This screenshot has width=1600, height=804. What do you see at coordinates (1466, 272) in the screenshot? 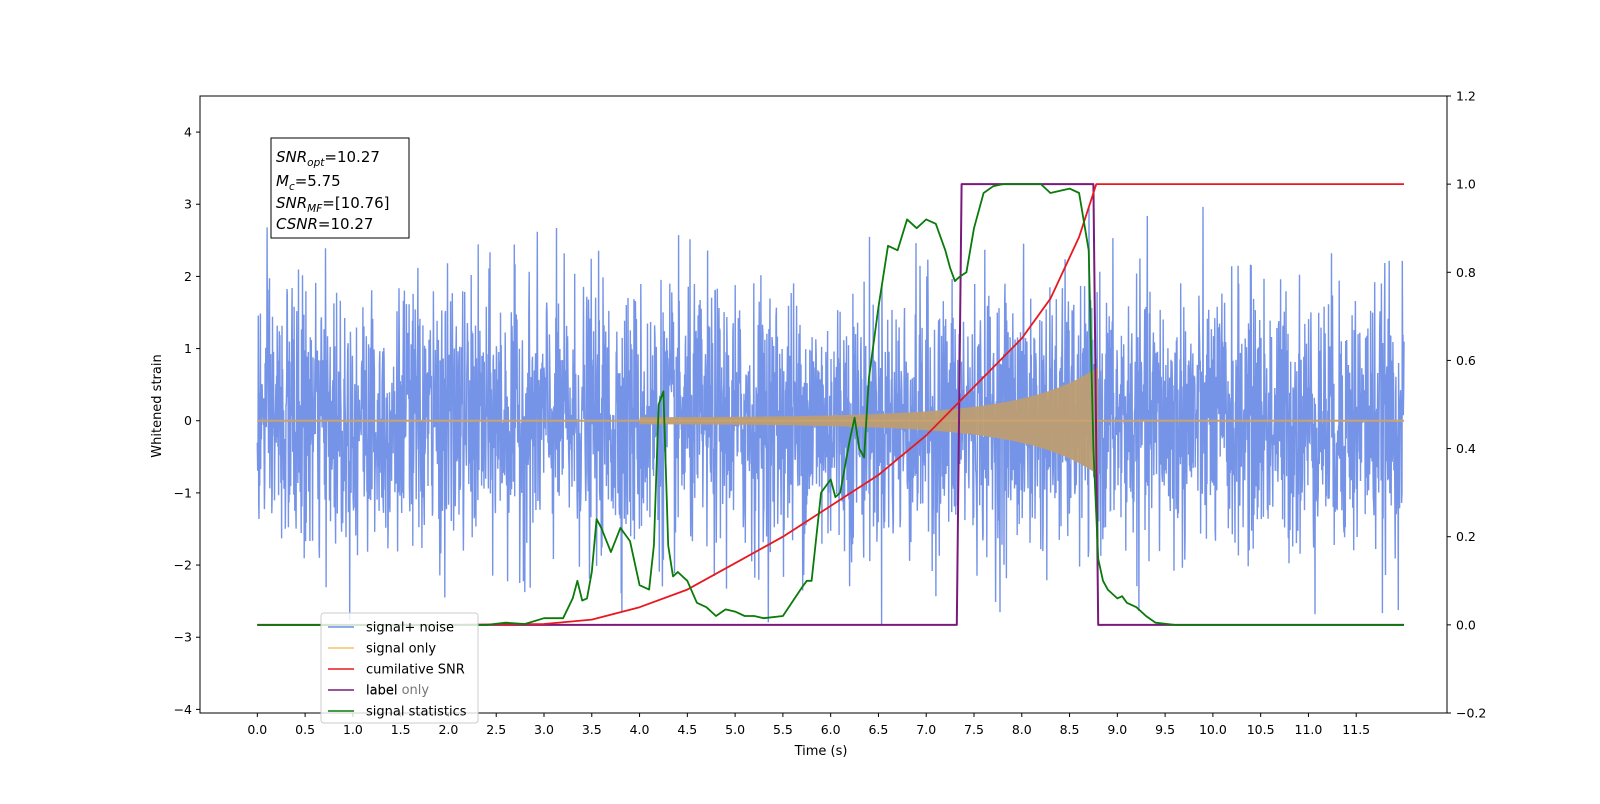
I see `y-right-tick-label: 0.8` at bounding box center [1466, 272].